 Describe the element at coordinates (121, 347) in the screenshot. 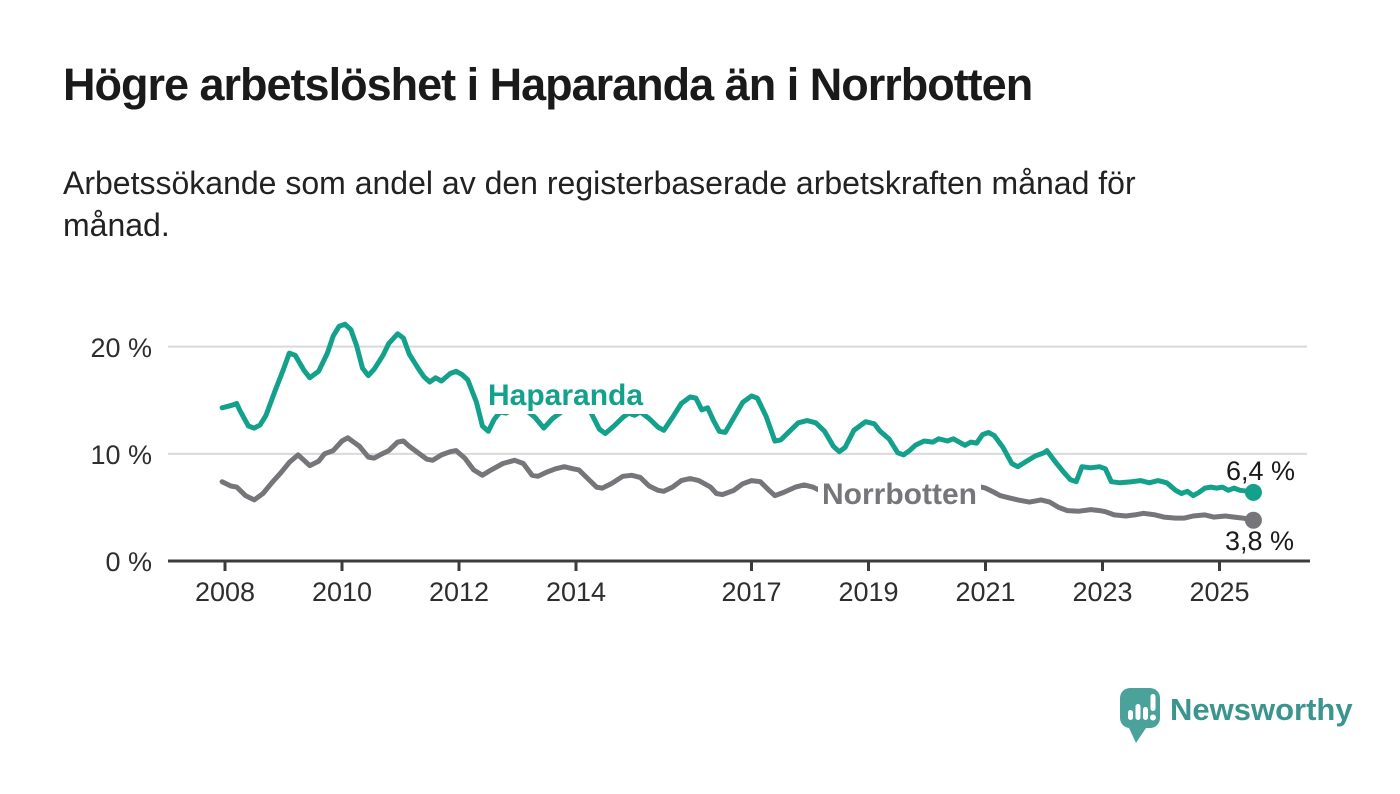

I see `y-tick-label: 20 %` at that location.